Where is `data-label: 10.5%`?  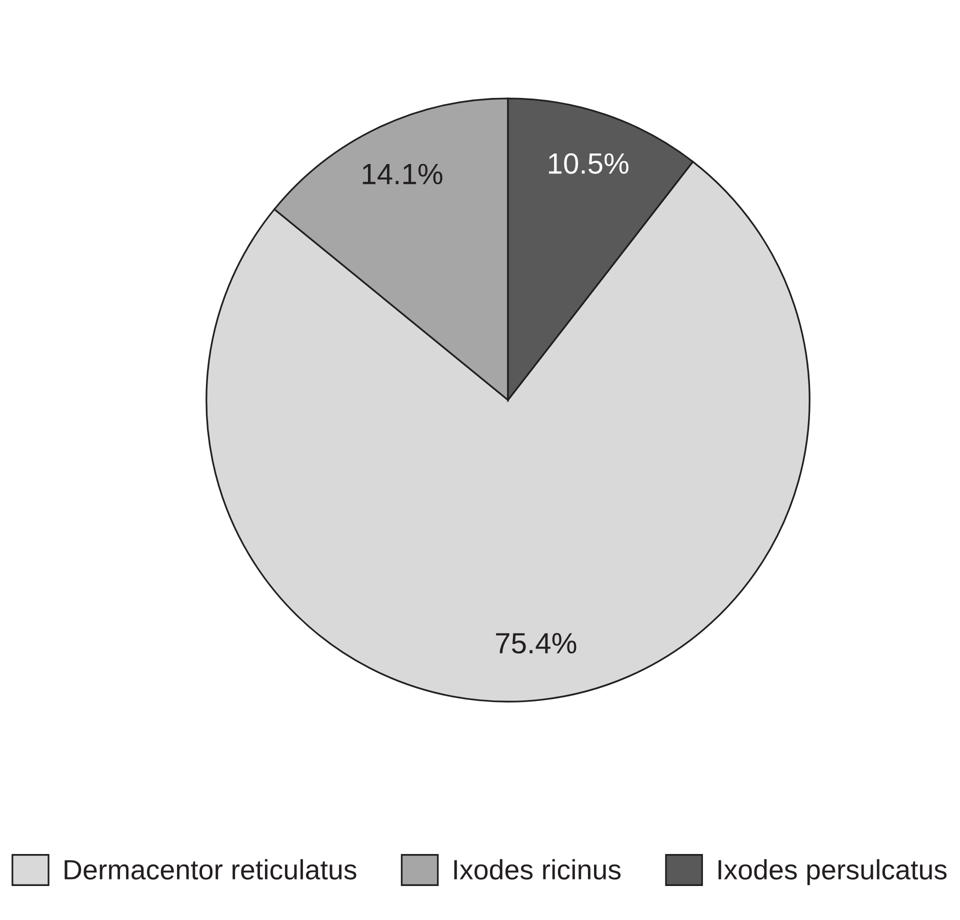 data-label: 10.5% is located at coordinates (588, 163).